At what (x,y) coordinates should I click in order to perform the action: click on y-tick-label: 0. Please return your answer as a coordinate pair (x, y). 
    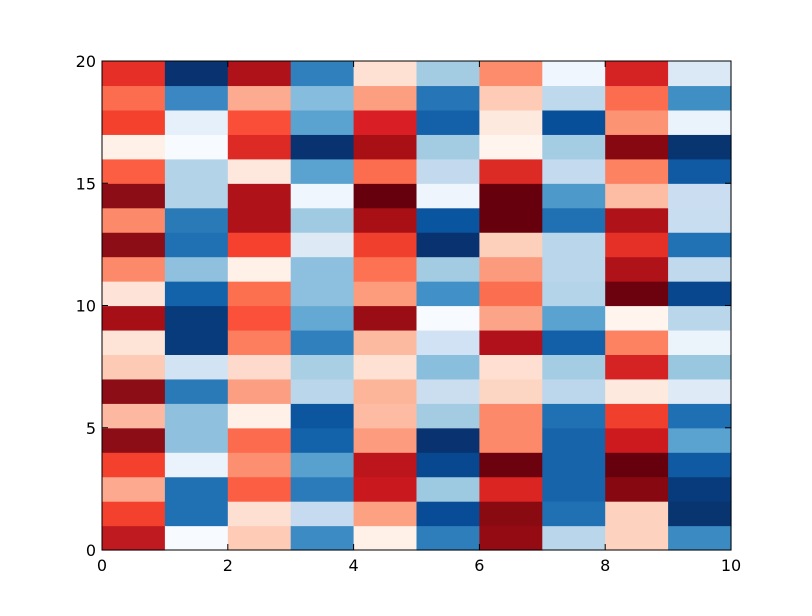
    Looking at the image, I should click on (91, 550).